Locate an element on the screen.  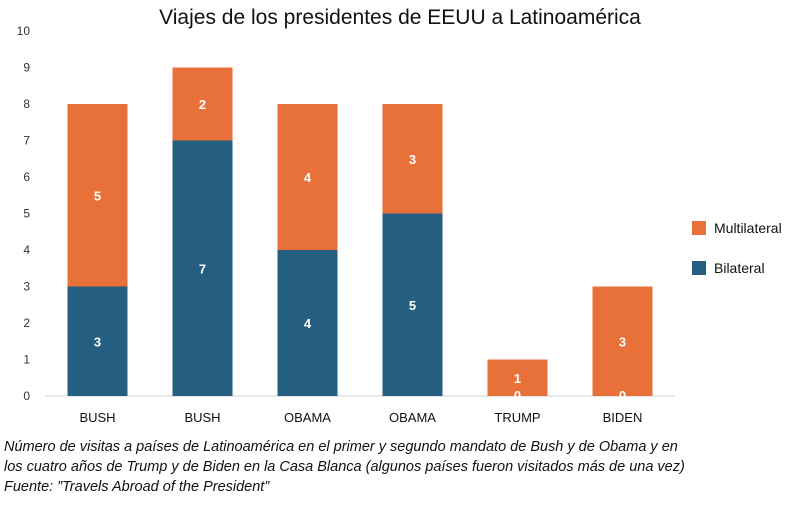
data-label-bilateral-3: 5 is located at coordinates (412, 305).